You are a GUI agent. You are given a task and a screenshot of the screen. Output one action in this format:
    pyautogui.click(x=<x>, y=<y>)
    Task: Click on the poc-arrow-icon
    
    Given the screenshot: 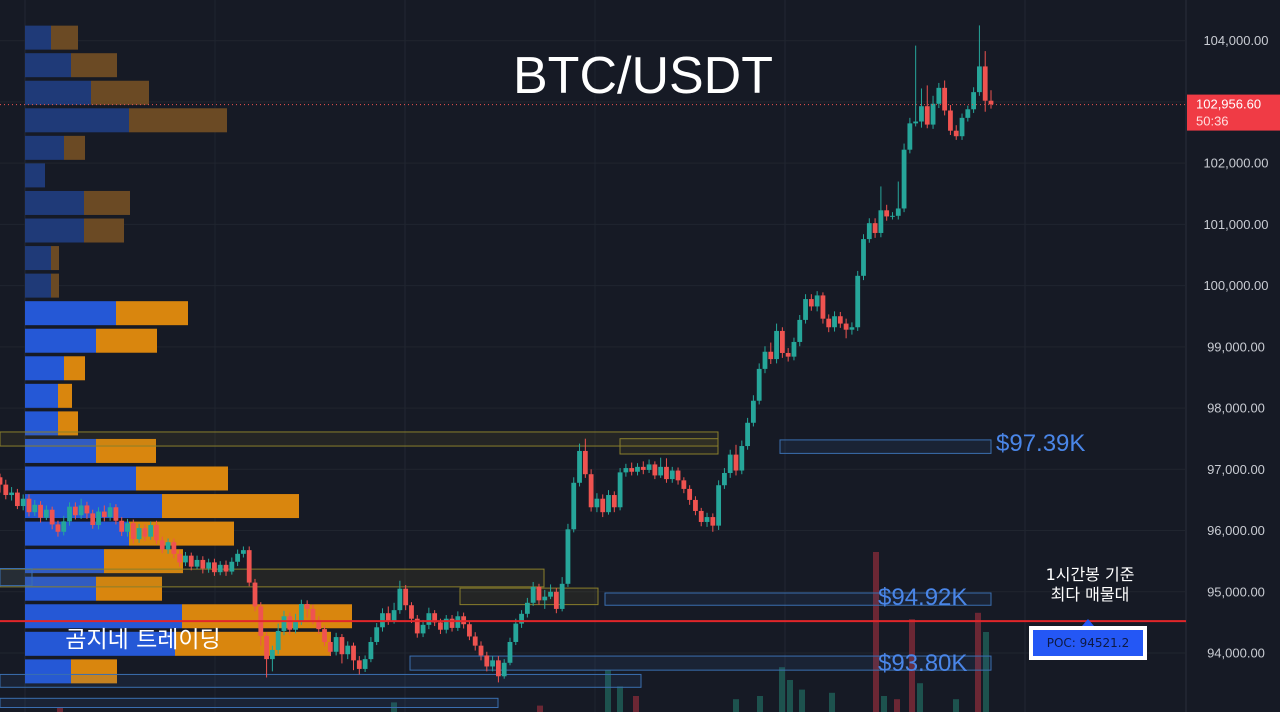 What is the action you would take?
    pyautogui.click(x=1088, y=622)
    